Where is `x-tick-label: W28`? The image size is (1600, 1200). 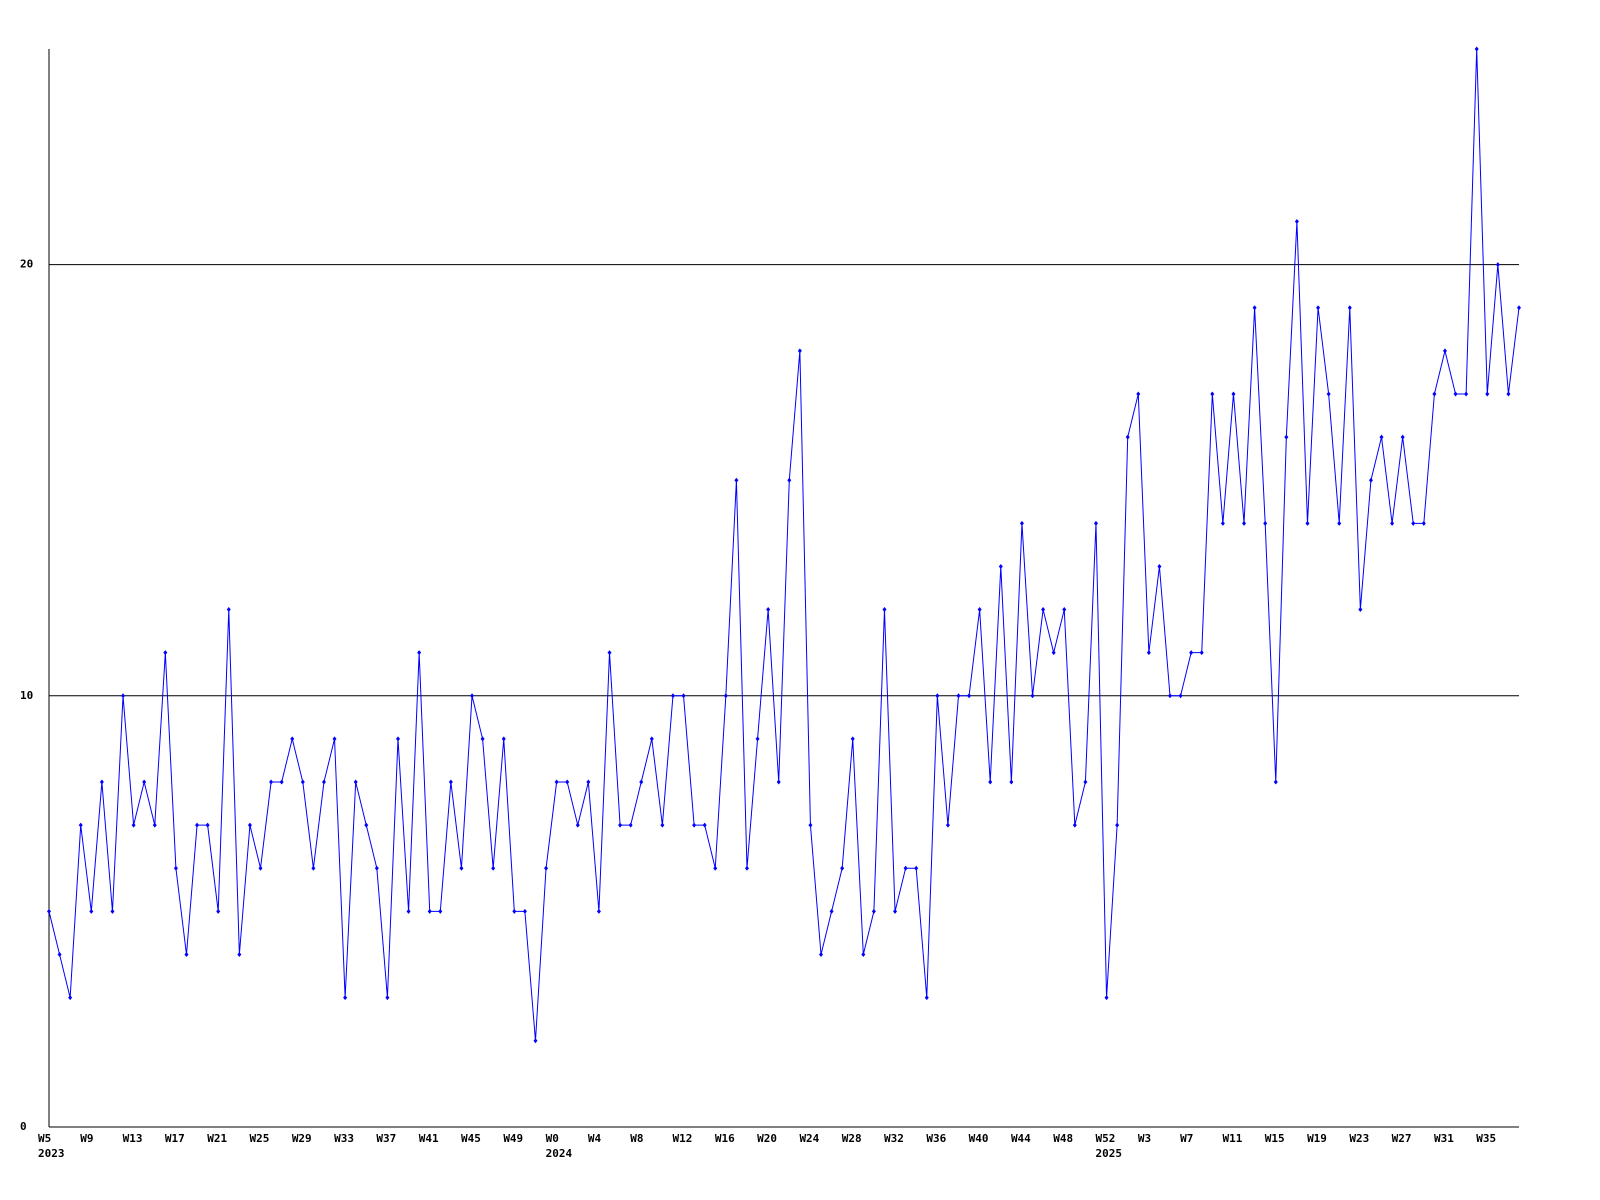
x-tick-label: W28 is located at coordinates (852, 1138).